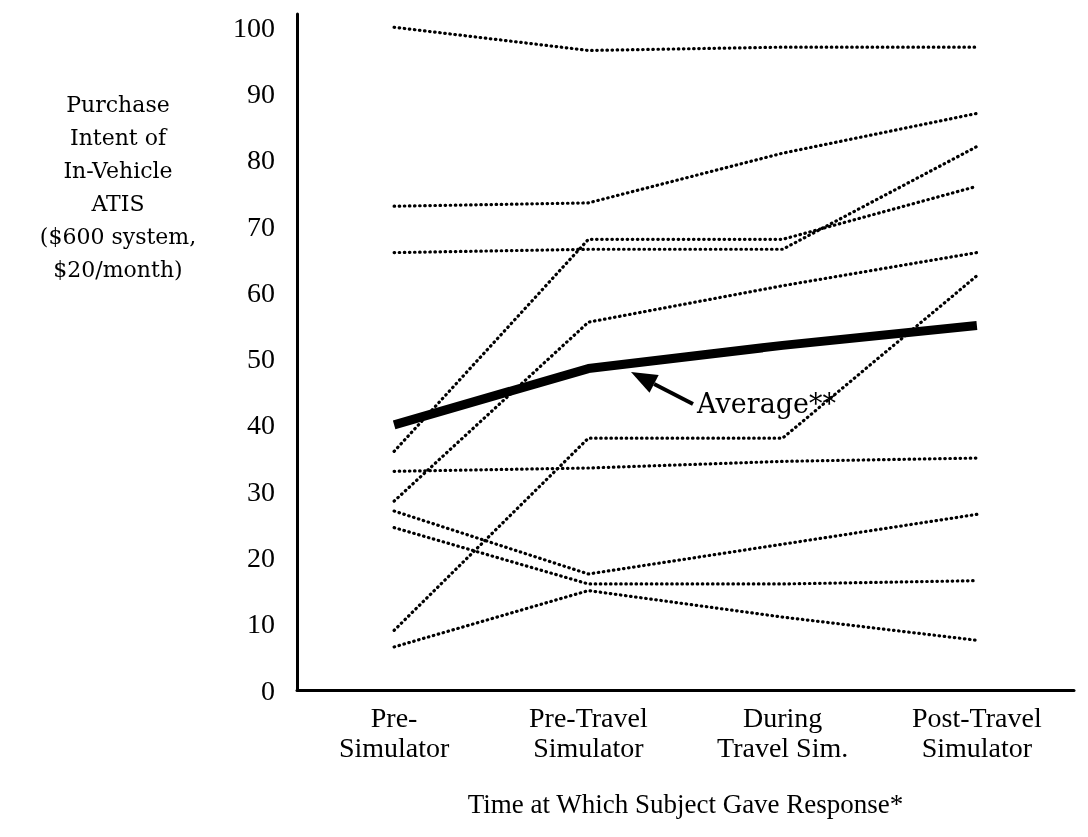 Image resolution: width=1088 pixels, height=837 pixels. Describe the element at coordinates (261, 359) in the screenshot. I see `y-tick-label: 50` at that location.